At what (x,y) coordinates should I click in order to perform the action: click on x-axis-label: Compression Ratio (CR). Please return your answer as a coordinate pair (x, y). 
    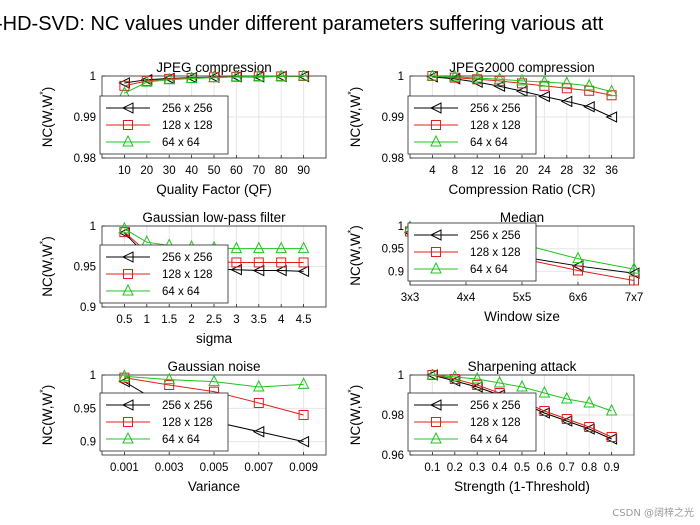
    Looking at the image, I should click on (521, 189).